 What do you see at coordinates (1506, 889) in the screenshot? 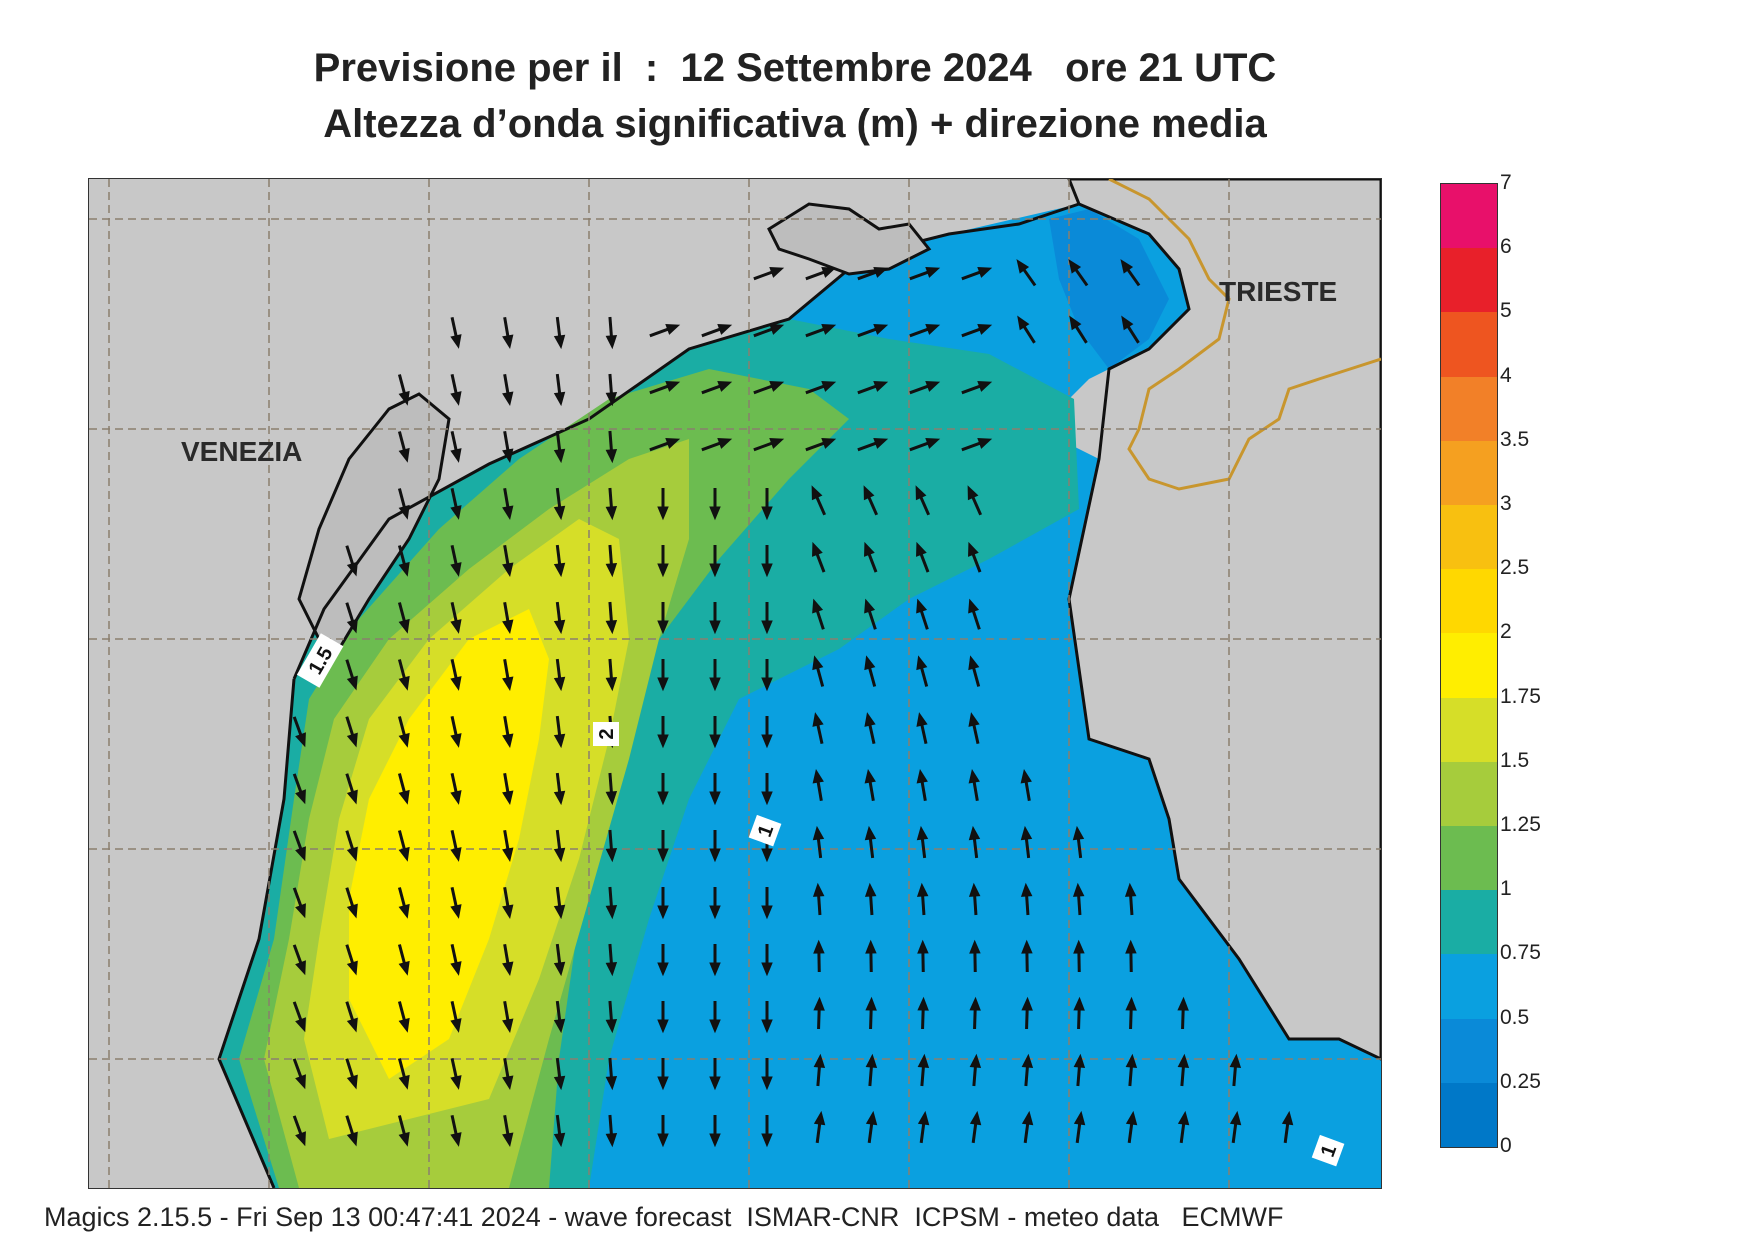
I see `legend-label: 1` at bounding box center [1506, 889].